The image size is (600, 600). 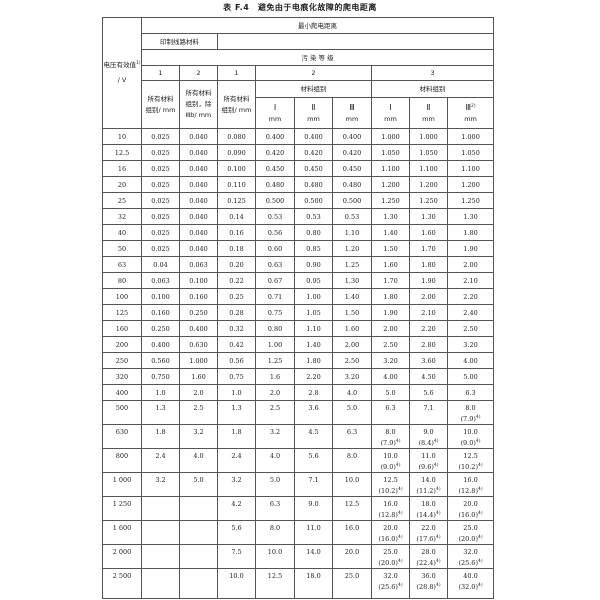 I want to click on cell-value: 5.0, so click(x=198, y=480).